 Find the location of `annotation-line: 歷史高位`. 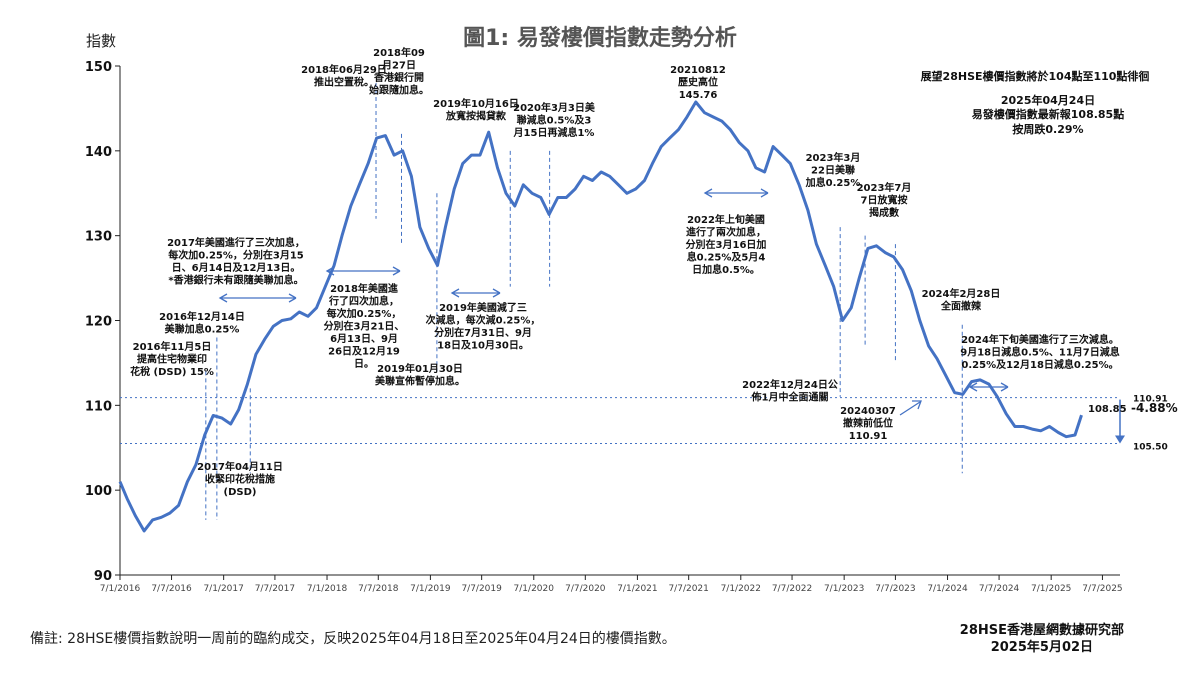

annotation-line: 歷史高位 is located at coordinates (698, 82).